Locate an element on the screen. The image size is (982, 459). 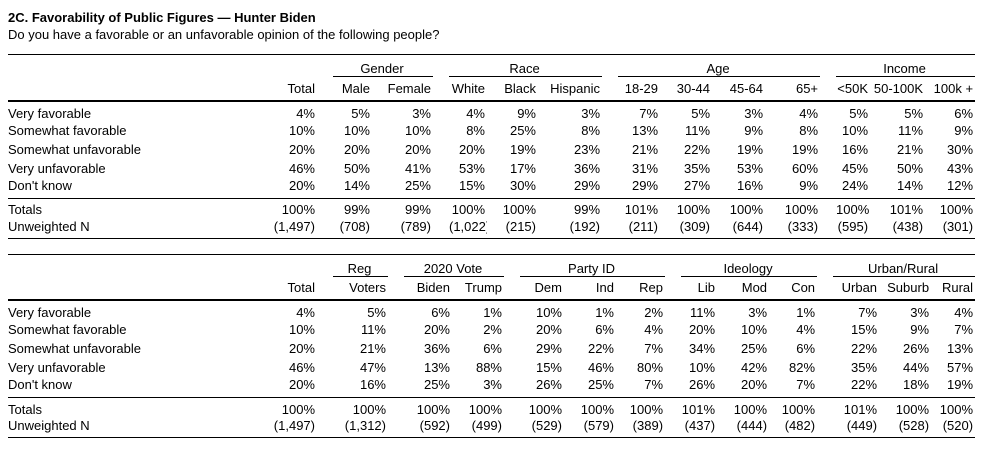
data-cell: 41% is located at coordinates (417, 168).